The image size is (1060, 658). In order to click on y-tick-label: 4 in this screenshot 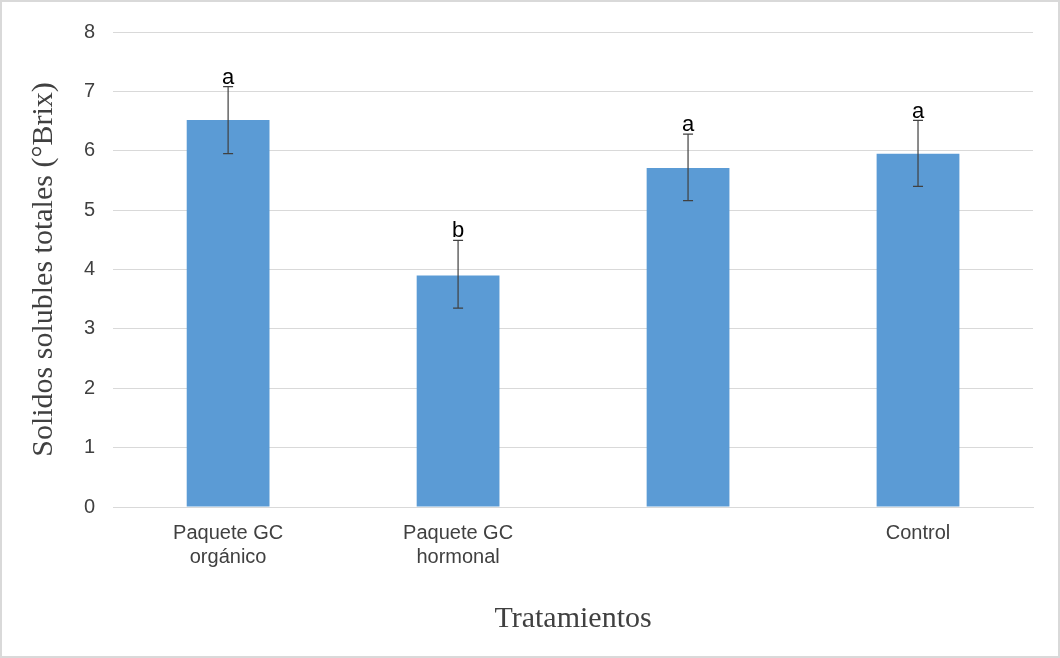, I will do `click(90, 268)`.